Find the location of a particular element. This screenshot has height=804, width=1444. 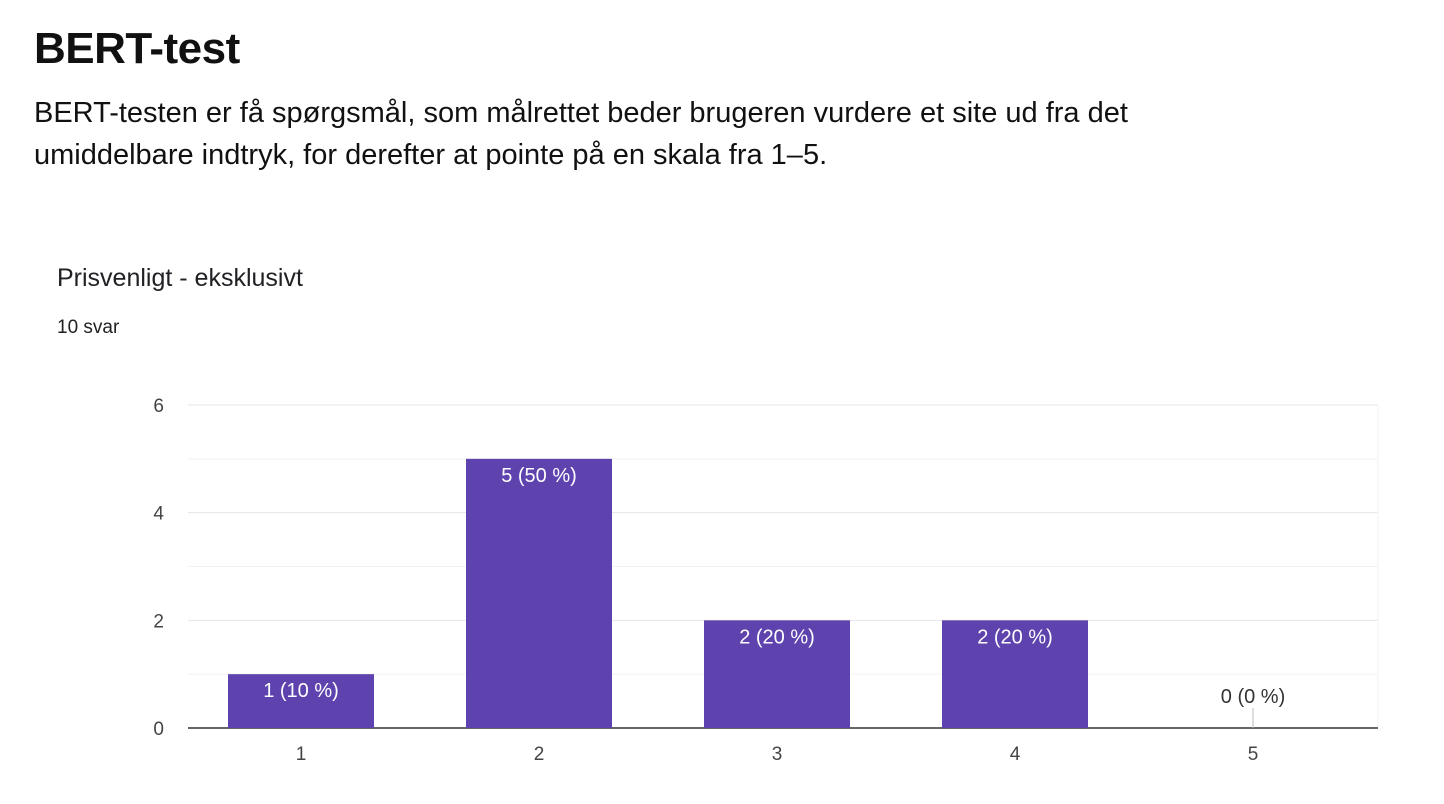

data-label: 1 (10 %) is located at coordinates (301, 691).